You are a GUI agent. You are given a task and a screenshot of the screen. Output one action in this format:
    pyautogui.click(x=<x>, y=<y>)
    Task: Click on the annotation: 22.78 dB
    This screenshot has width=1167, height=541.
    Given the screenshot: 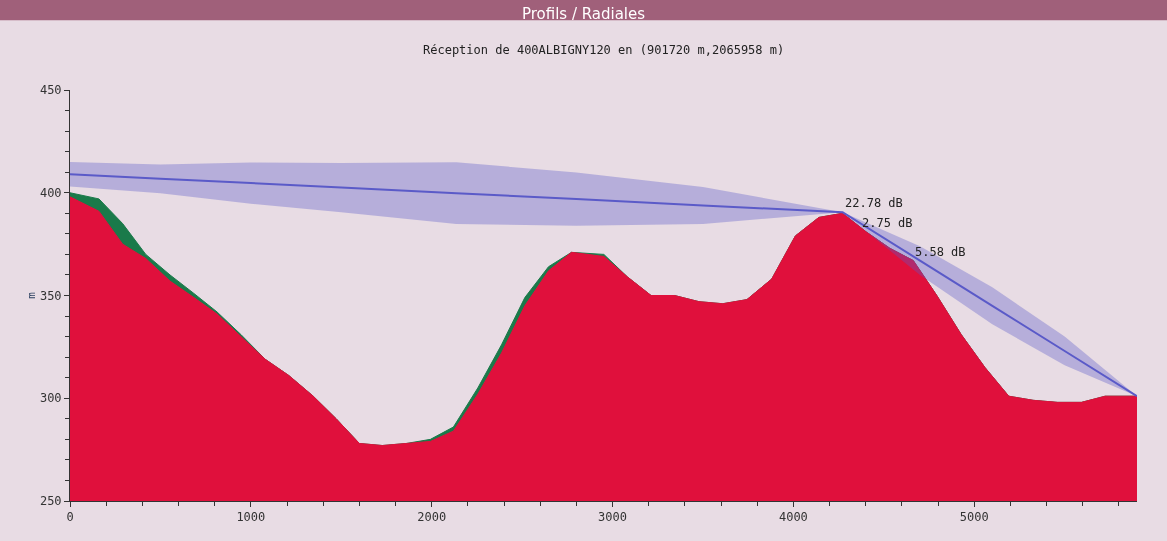 What is the action you would take?
    pyautogui.click(x=874, y=203)
    